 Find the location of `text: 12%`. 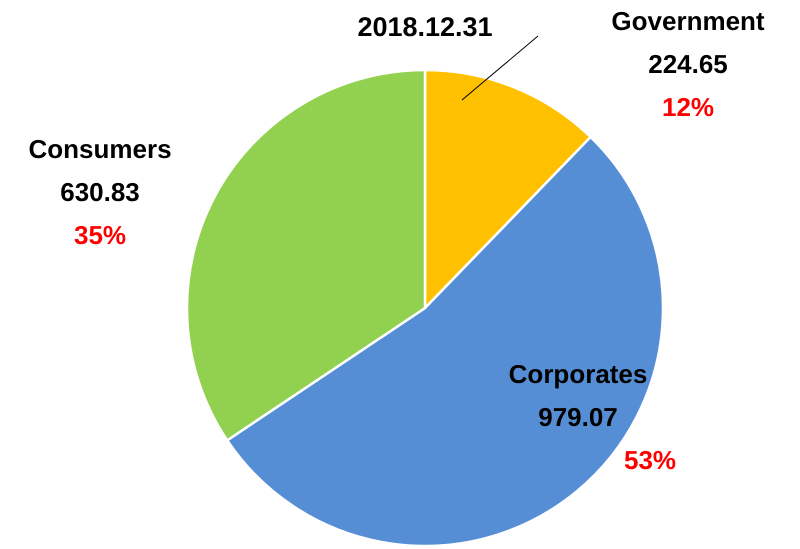

text: 12% is located at coordinates (688, 107).